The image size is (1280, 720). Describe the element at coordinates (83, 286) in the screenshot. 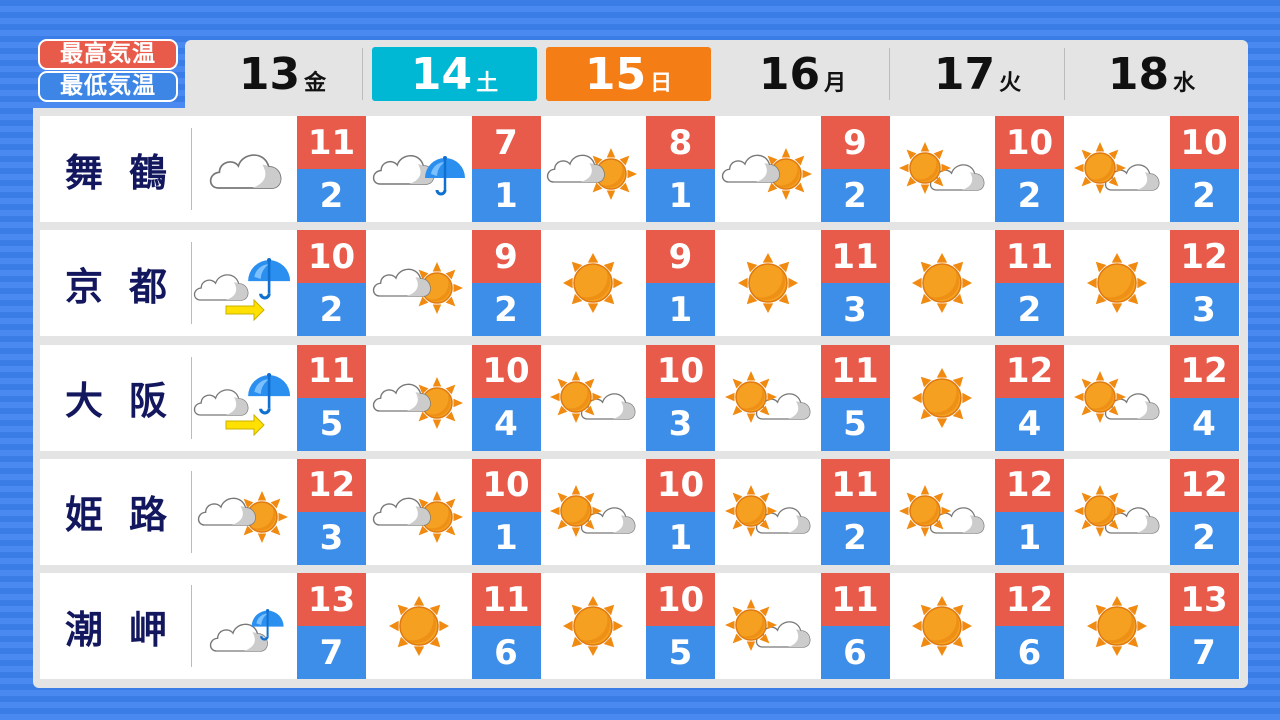

I see `city-name-char: 京` at that location.